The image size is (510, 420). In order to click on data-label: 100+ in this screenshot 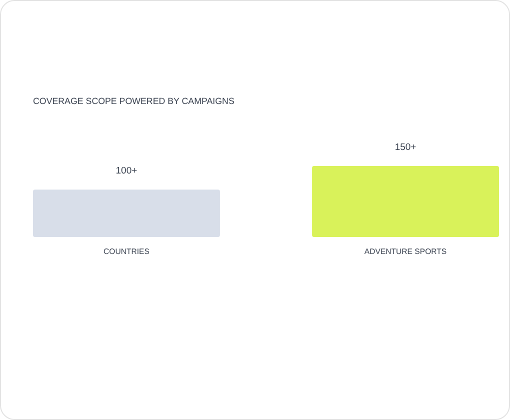, I will do `click(127, 171)`.